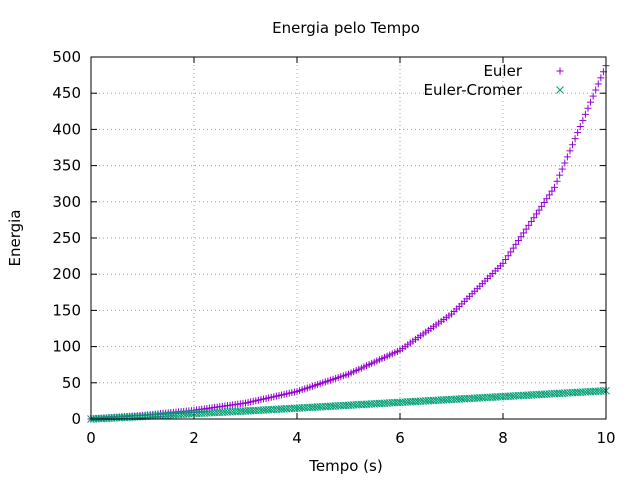 This screenshot has width=640, height=480. I want to click on y-tick-label: 50, so click(71, 383).